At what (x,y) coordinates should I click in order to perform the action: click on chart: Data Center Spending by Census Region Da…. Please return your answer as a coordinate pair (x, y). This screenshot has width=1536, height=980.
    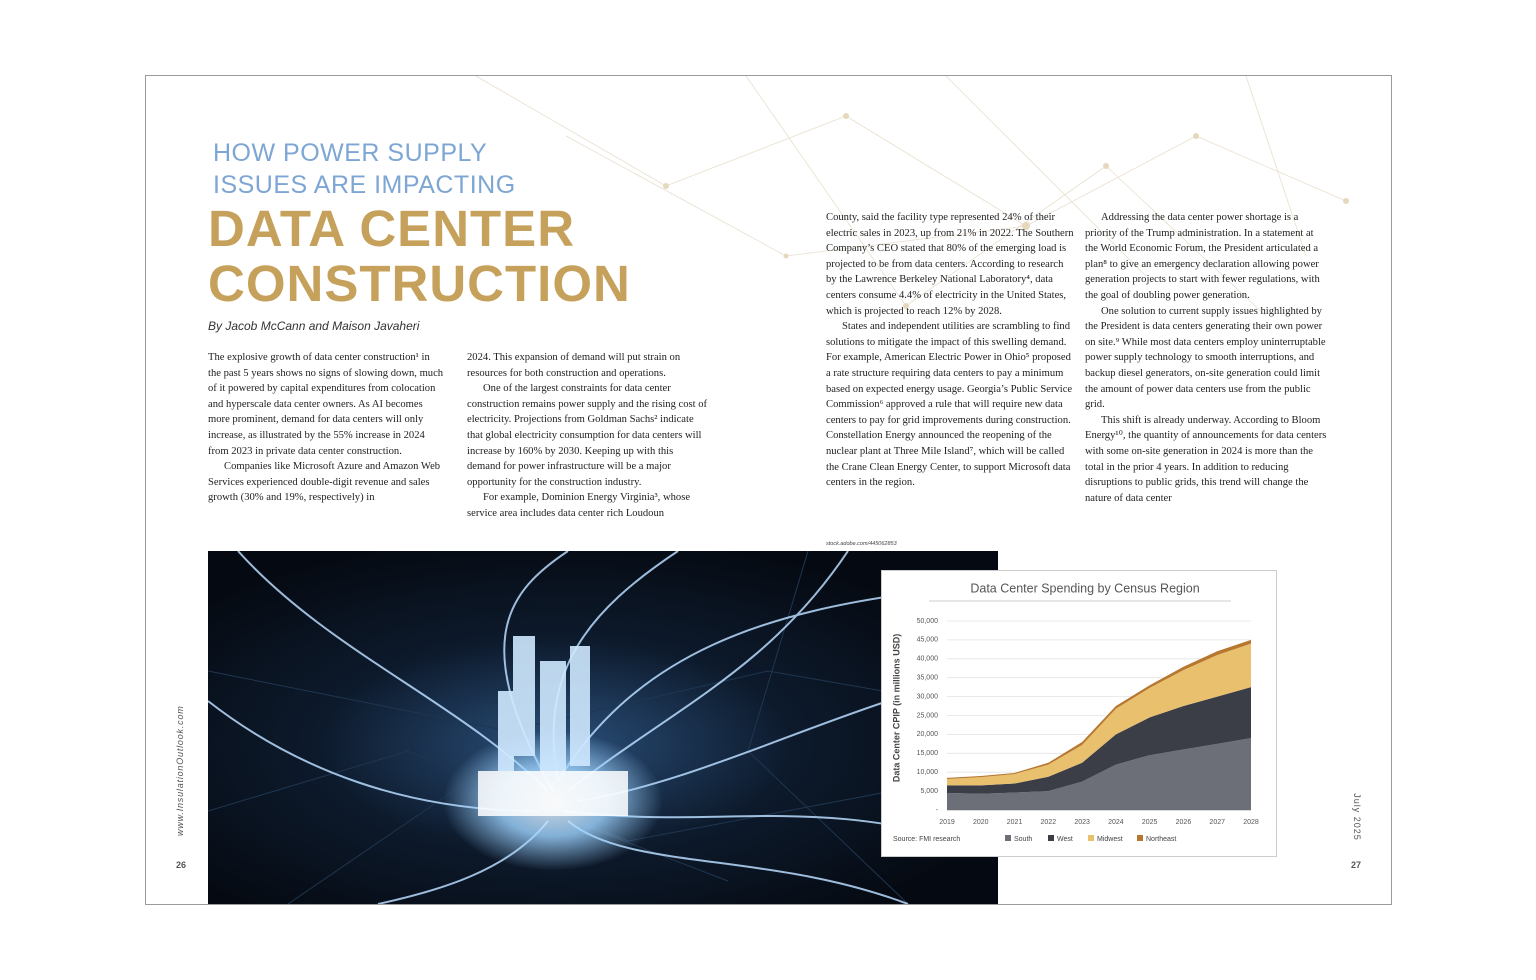
    Looking at the image, I should click on (1079, 713).